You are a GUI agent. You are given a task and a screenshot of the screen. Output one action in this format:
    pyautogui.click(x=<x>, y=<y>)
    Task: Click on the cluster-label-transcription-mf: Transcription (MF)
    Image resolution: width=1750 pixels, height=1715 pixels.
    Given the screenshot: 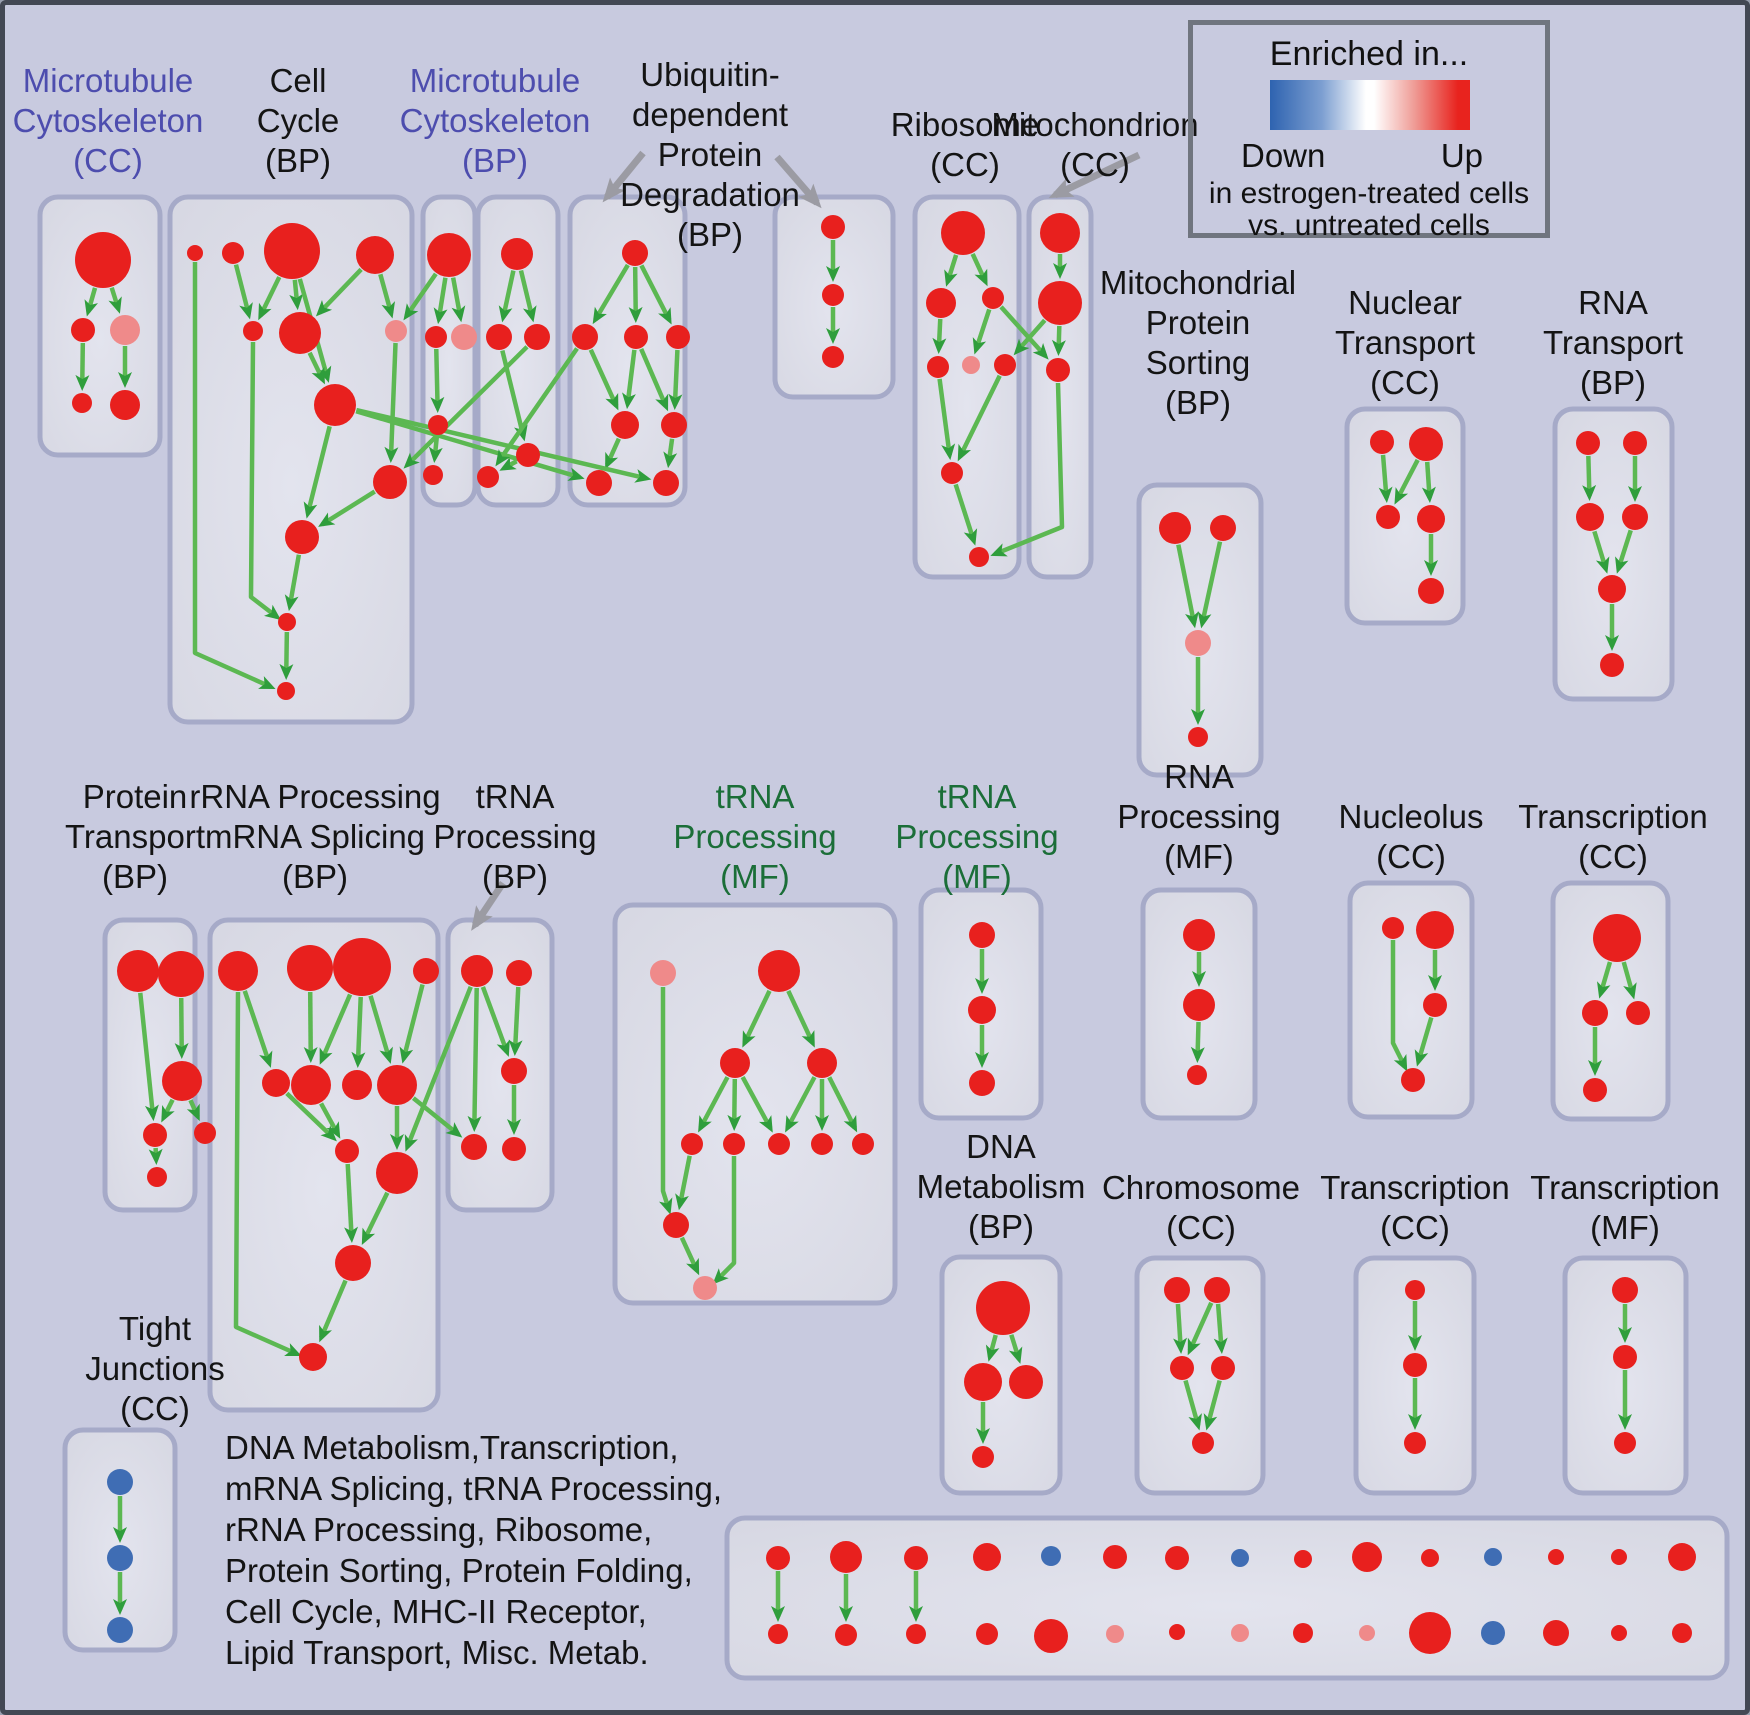 What is the action you would take?
    pyautogui.click(x=1625, y=1207)
    